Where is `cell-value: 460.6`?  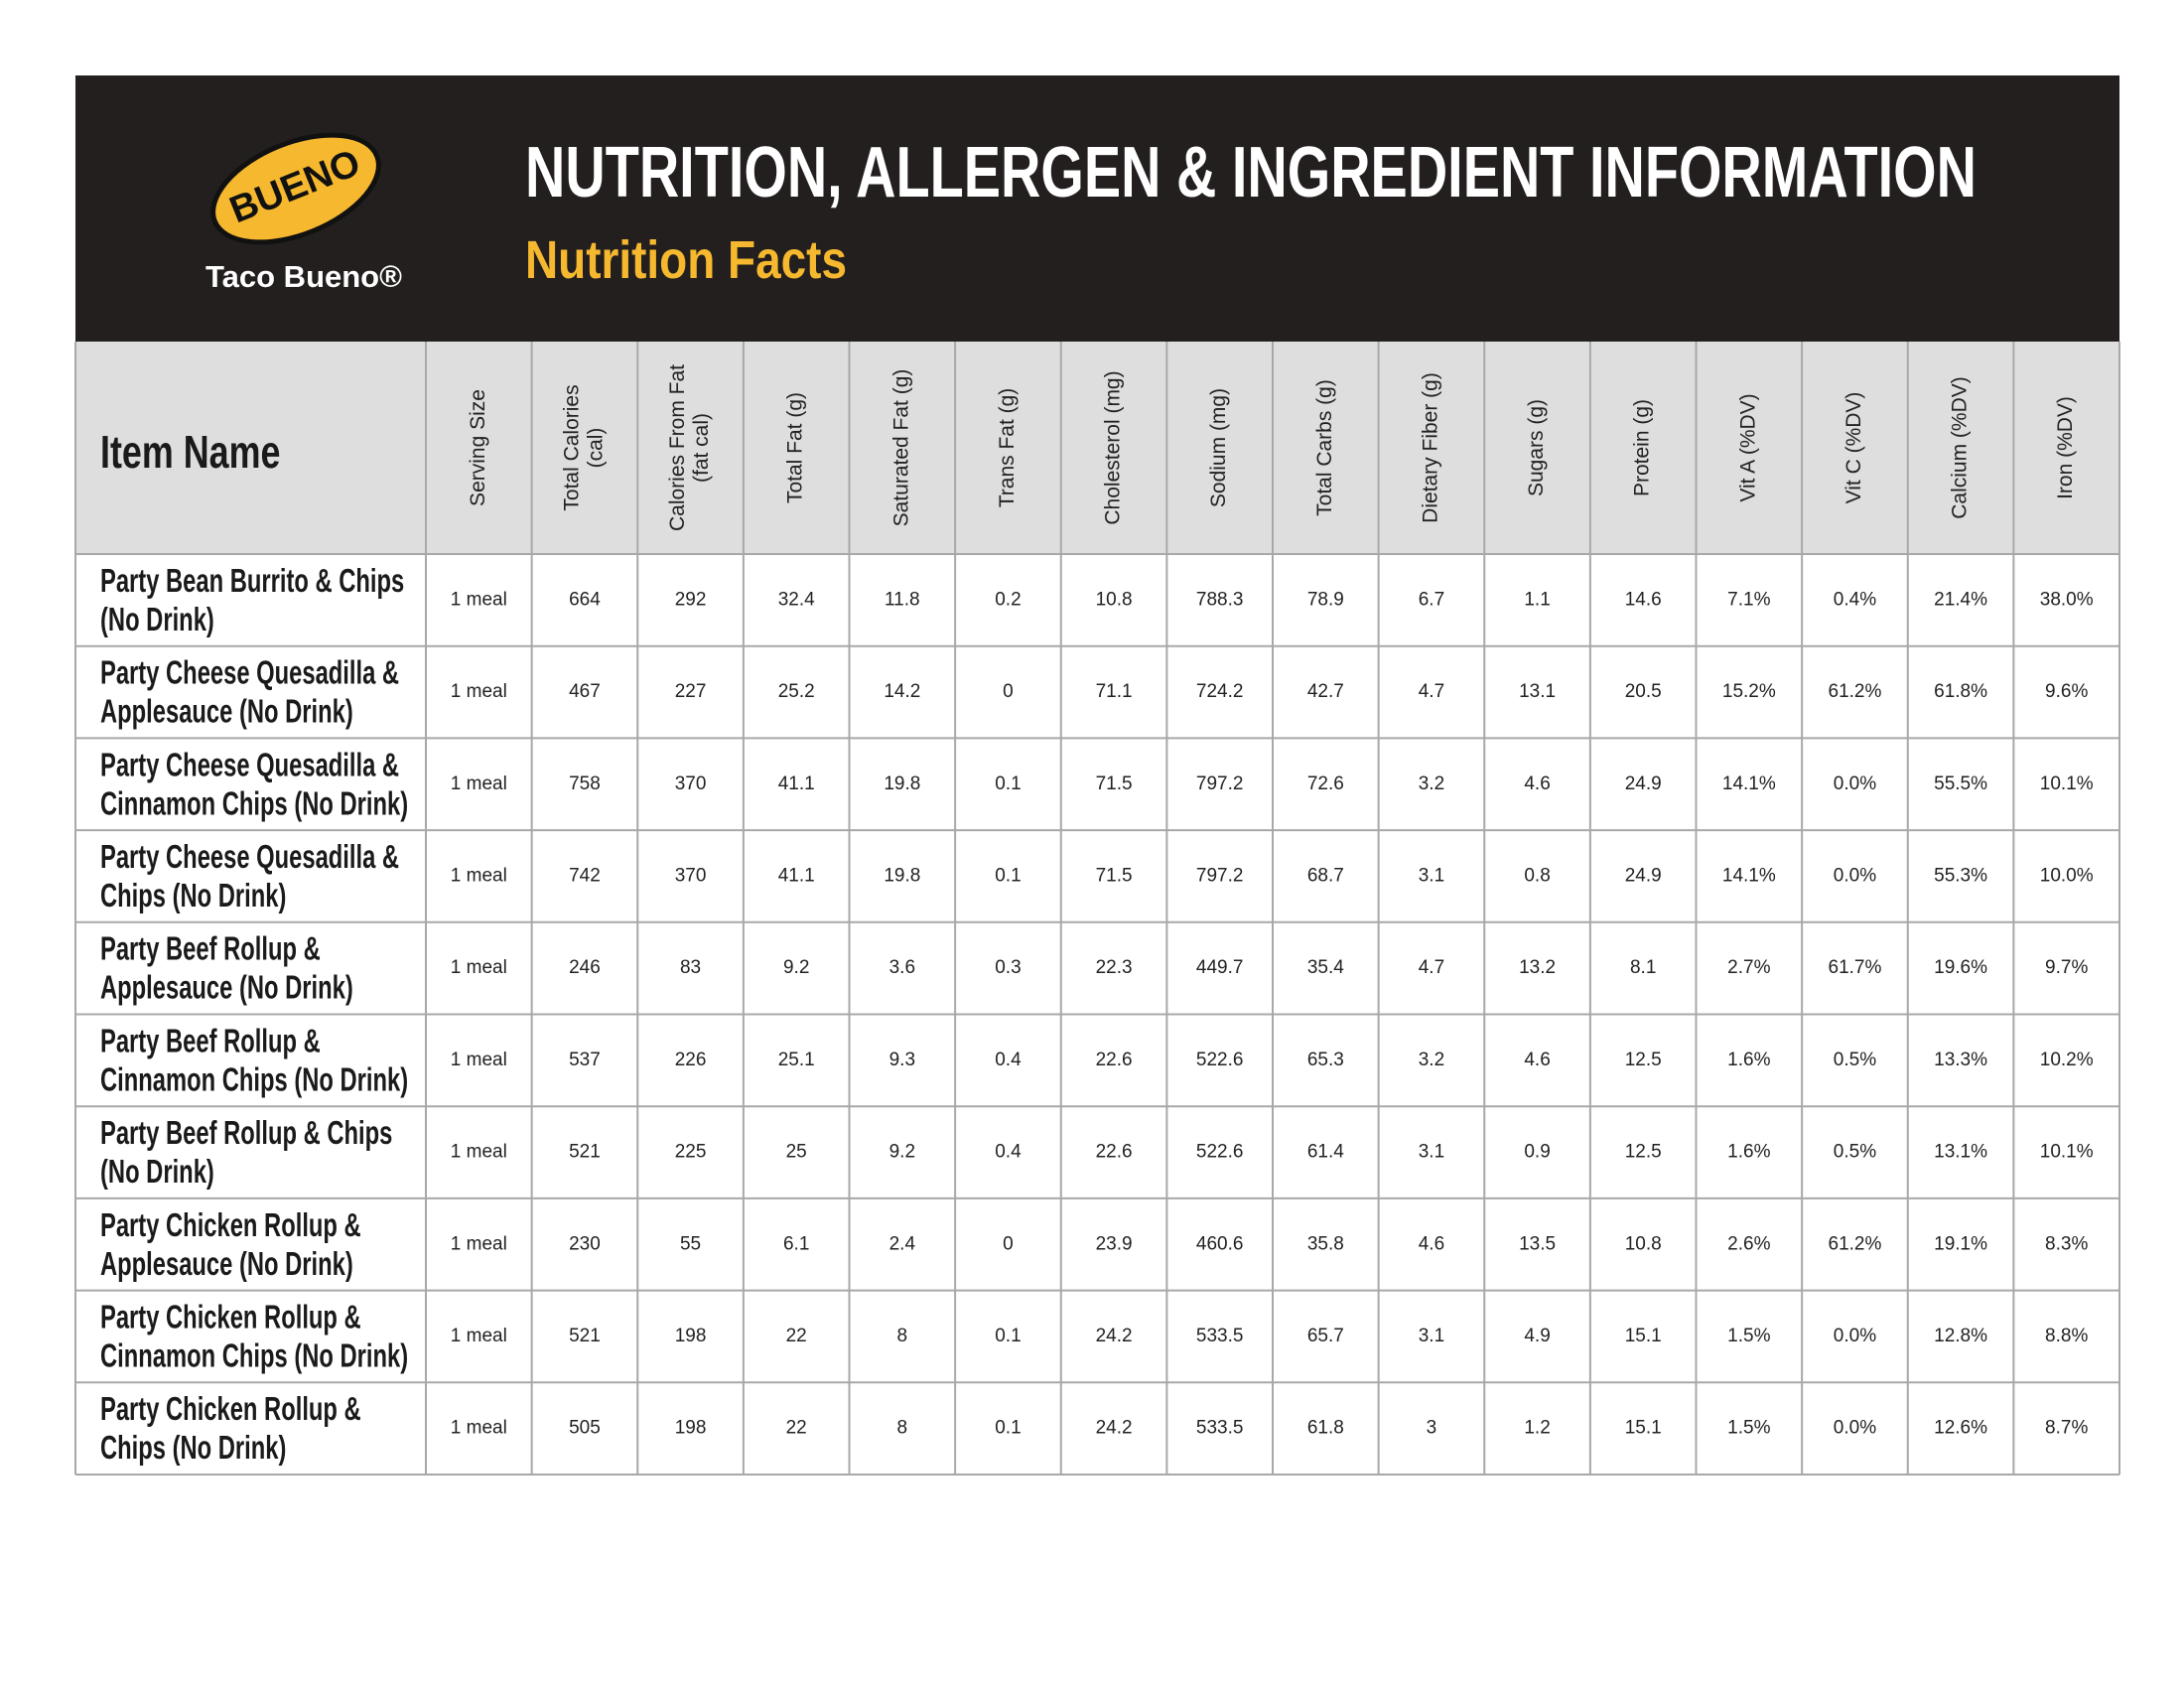 cell-value: 460.6 is located at coordinates (1220, 1243).